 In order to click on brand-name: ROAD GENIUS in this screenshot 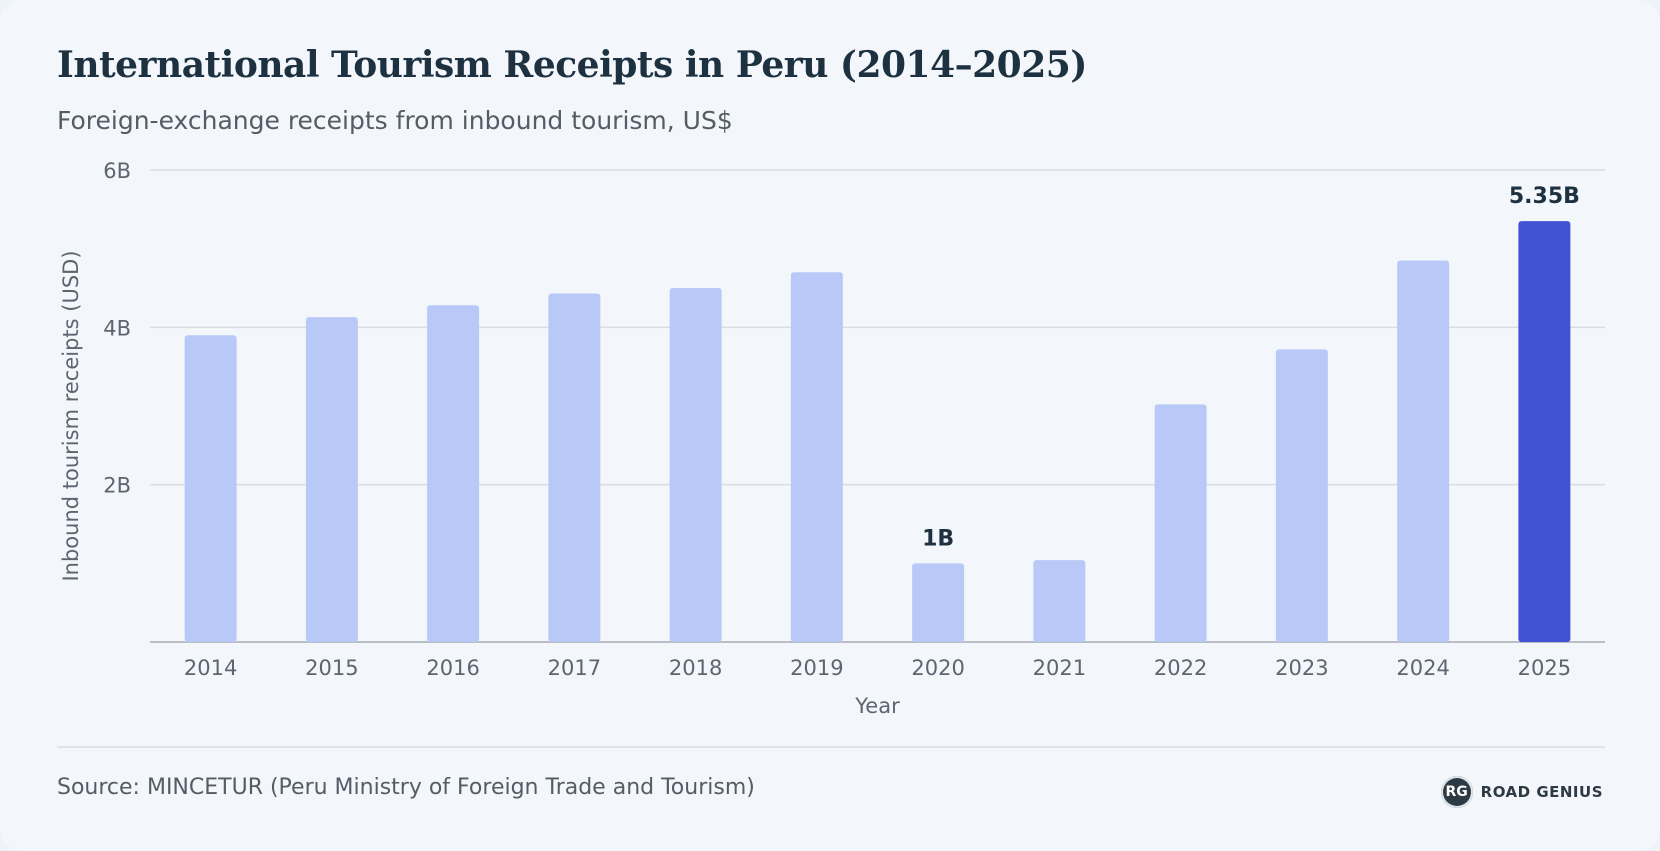, I will do `click(1541, 792)`.